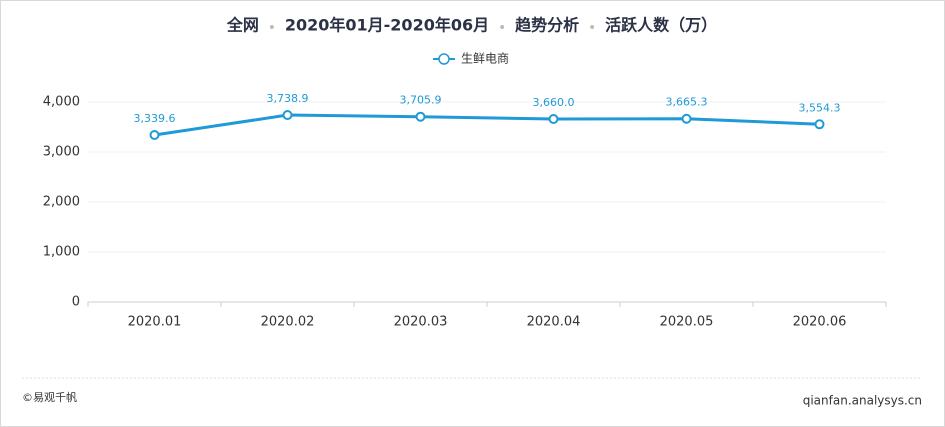  I want to click on title-part: 全网, so click(242, 25).